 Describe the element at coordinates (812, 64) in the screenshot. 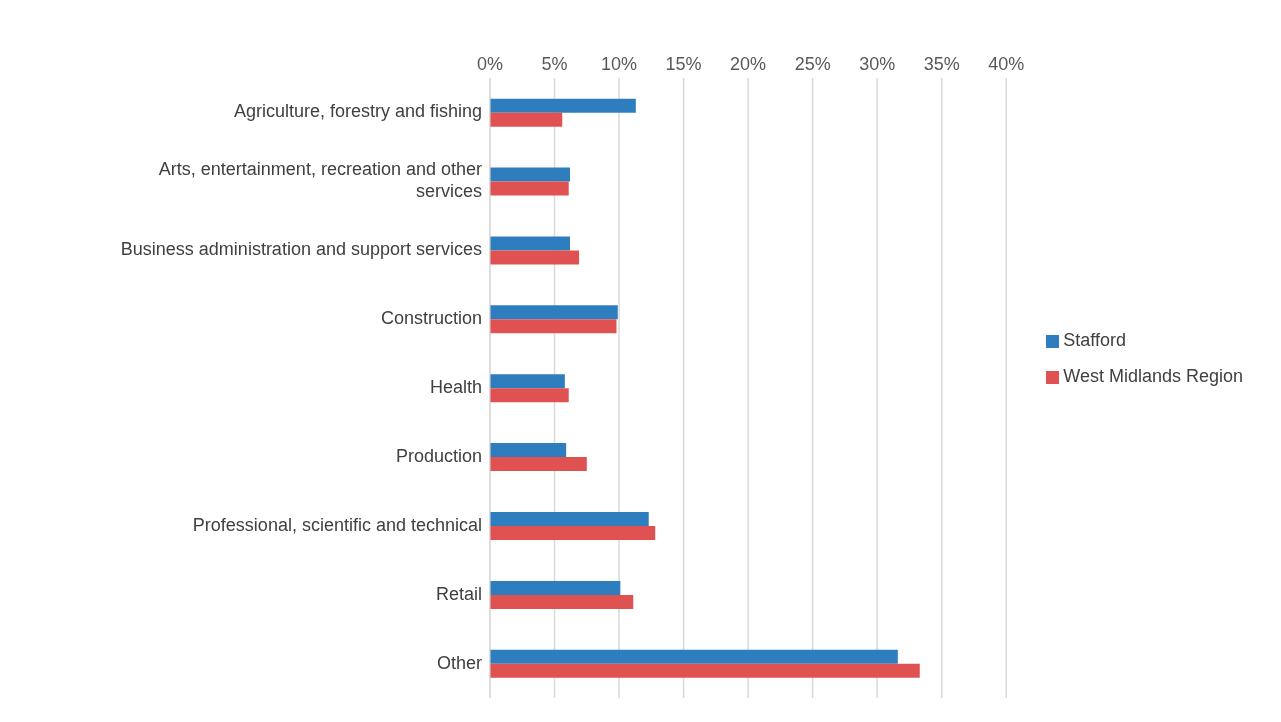

I see `x-tick-label: 25%` at that location.